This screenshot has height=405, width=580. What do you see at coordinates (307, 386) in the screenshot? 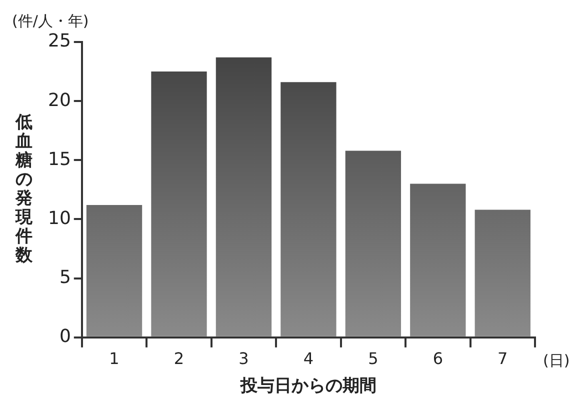
I see `x-axis-title: 投与日からの期間` at bounding box center [307, 386].